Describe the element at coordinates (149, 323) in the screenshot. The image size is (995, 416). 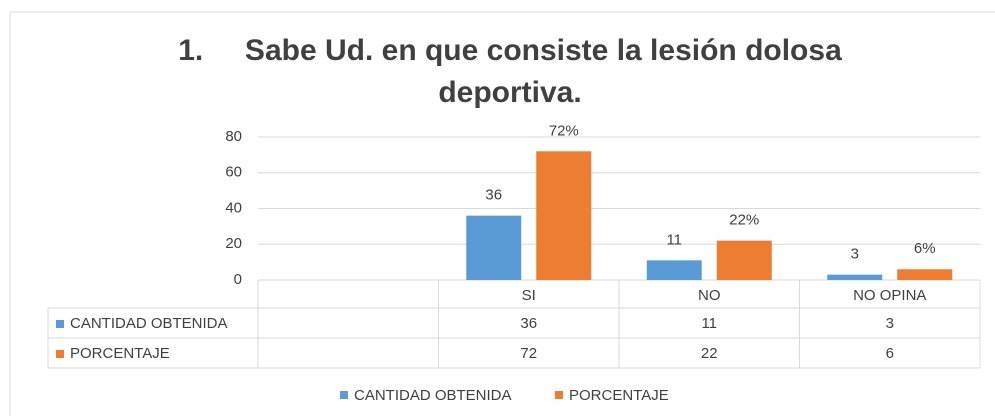
I see `row-header: CANTIDAD OBTENIDA` at that location.